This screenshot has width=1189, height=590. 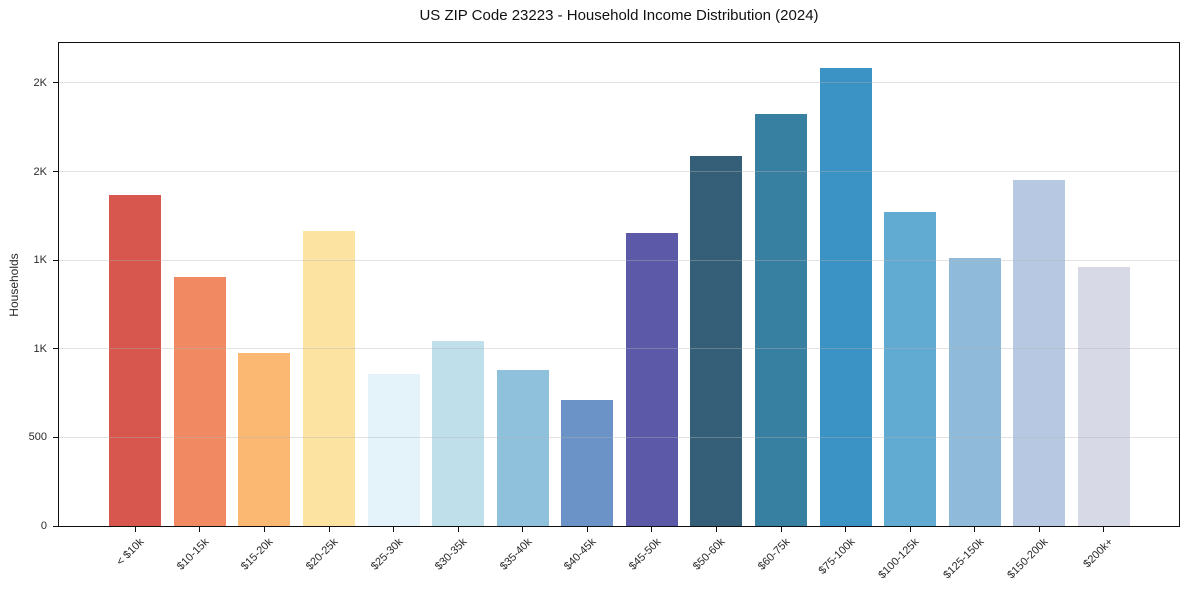 What do you see at coordinates (910, 369) in the screenshot?
I see `bar-100-125k` at bounding box center [910, 369].